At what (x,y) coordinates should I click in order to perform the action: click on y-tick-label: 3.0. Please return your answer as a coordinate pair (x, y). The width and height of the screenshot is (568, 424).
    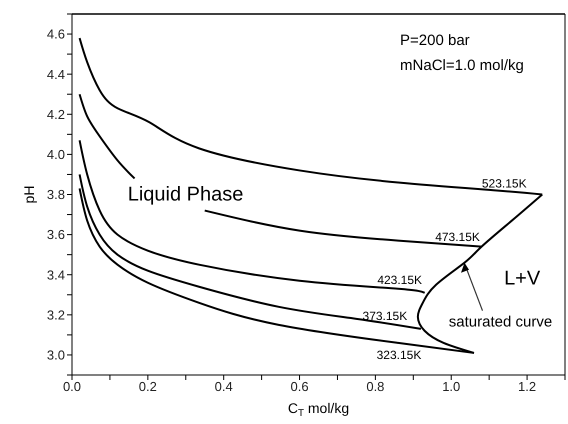
    Looking at the image, I should click on (55, 355).